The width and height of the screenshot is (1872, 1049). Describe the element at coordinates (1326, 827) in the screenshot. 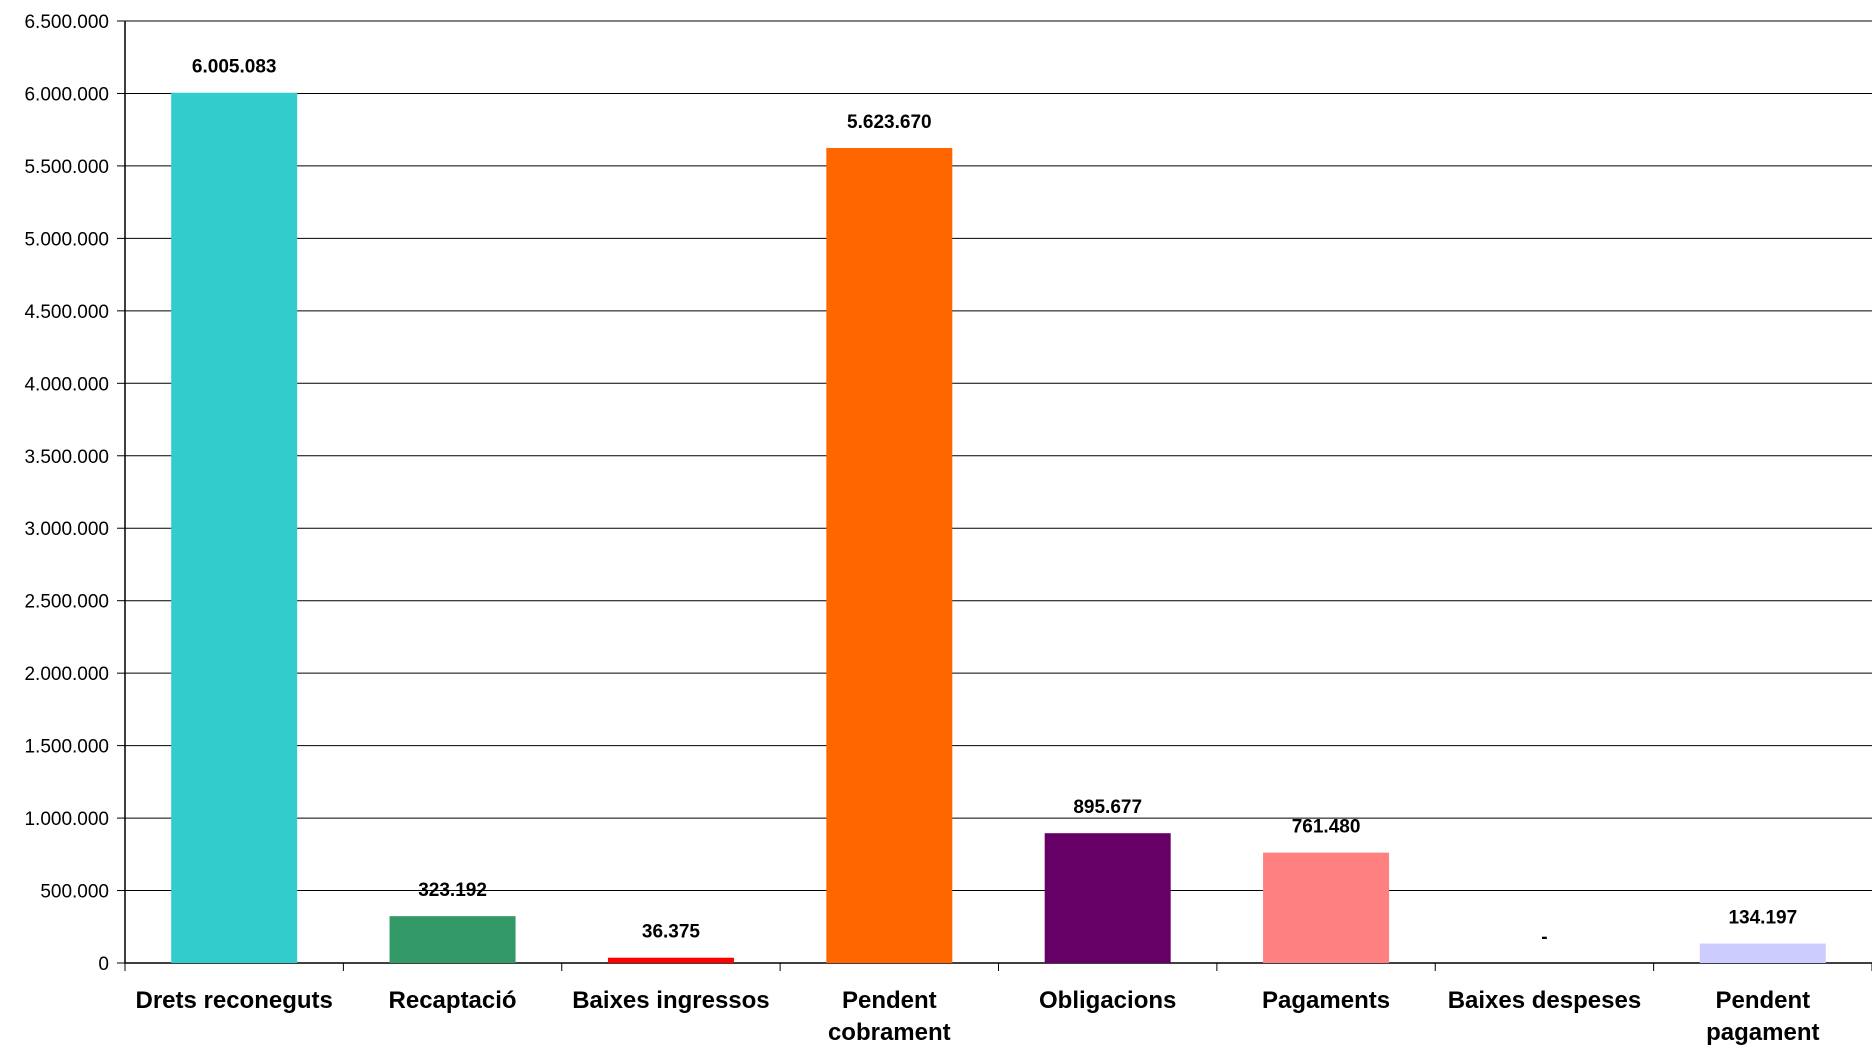

I see `data-label: 761.480` at that location.